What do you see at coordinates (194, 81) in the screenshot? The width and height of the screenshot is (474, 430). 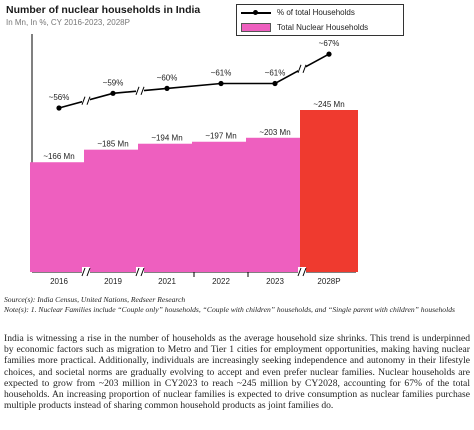 I see `percent-line` at bounding box center [194, 81].